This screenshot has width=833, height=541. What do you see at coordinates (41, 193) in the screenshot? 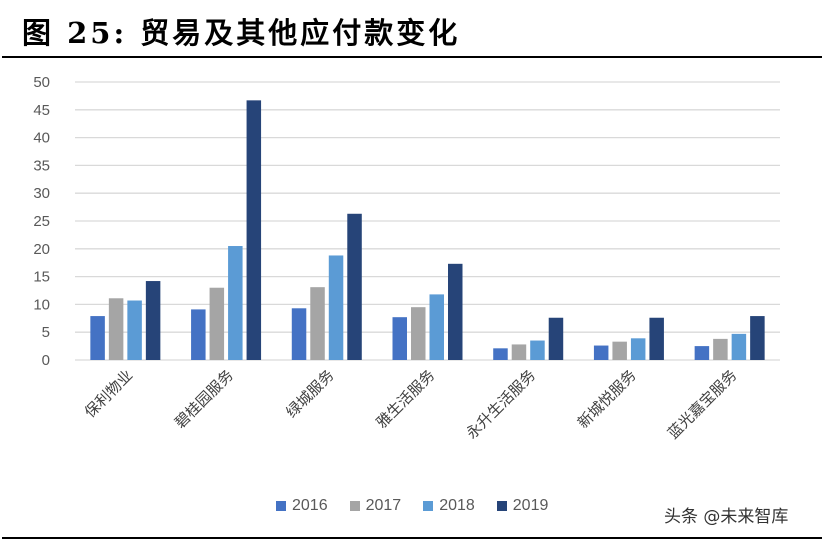
I see `y-tick-label: 30` at bounding box center [41, 193].